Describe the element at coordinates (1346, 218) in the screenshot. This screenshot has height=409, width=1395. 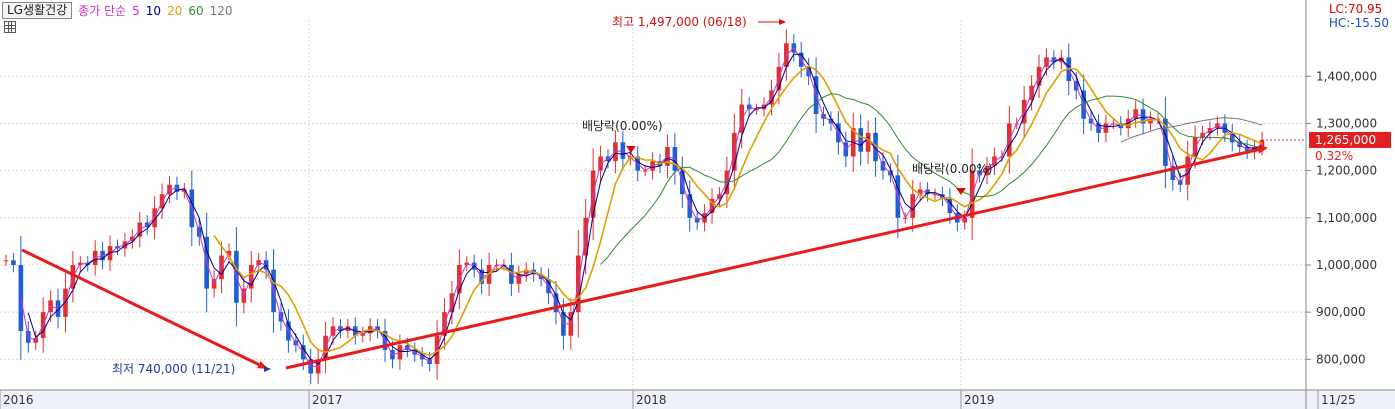
I see `y-tick-label: 1,100,000` at that location.